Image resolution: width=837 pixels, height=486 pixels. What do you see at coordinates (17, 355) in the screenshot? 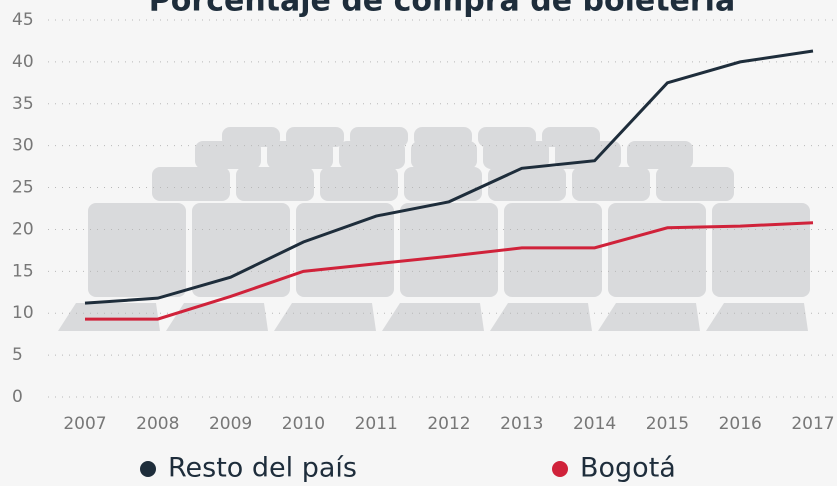
I see `y-tick-label: 5` at bounding box center [17, 355].